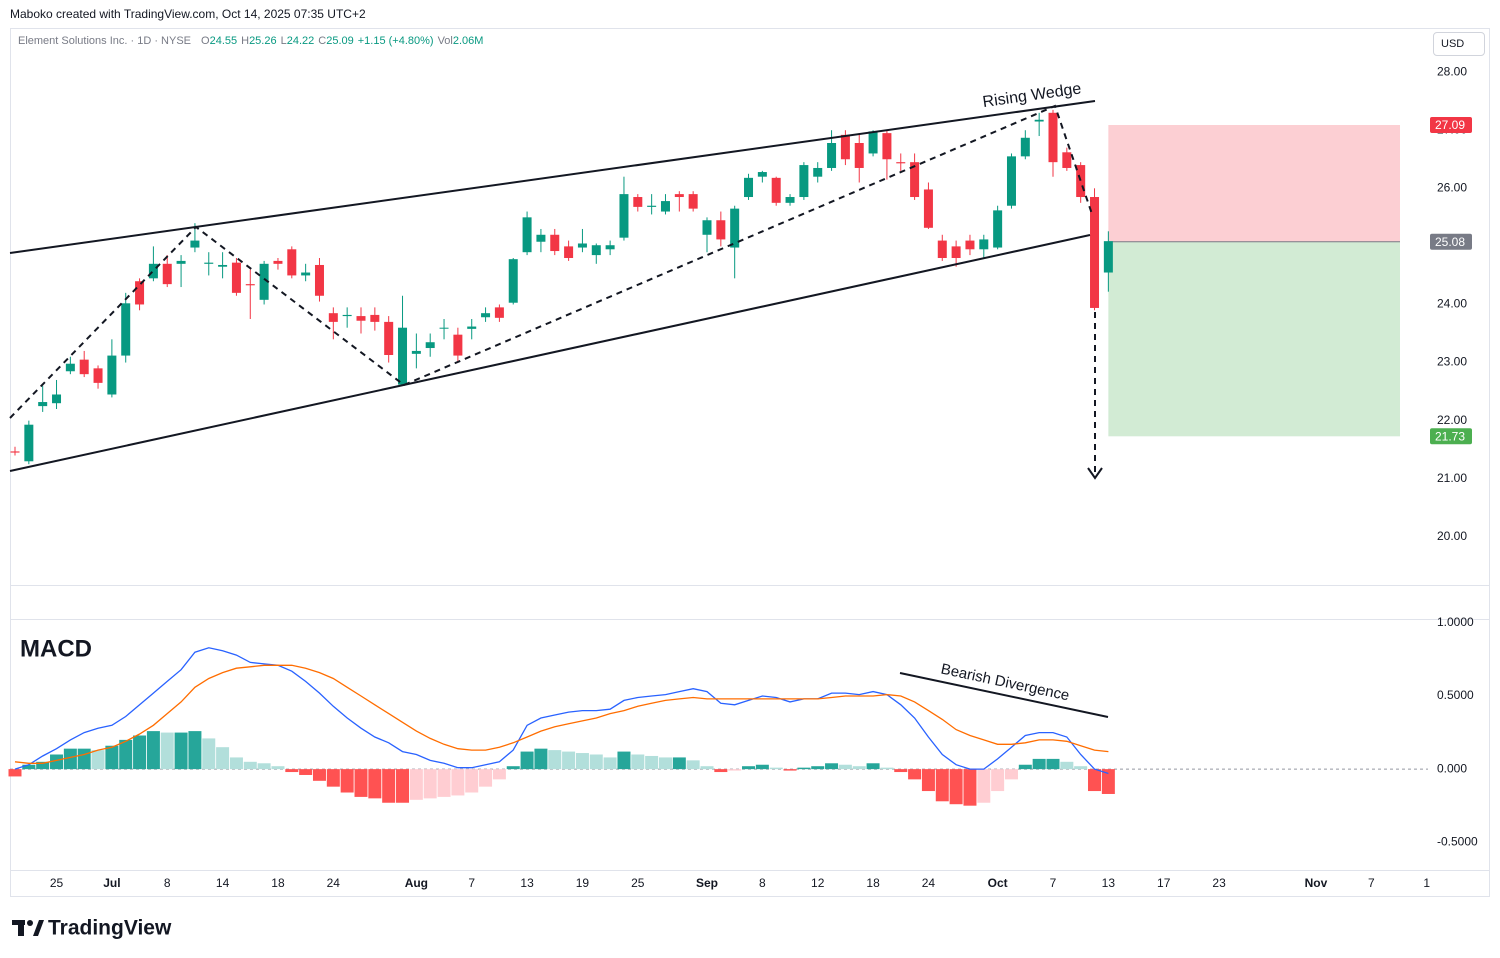 Image resolution: width=1500 pixels, height=958 pixels. I want to click on annotation: Bearish Divergence, so click(1005, 683).